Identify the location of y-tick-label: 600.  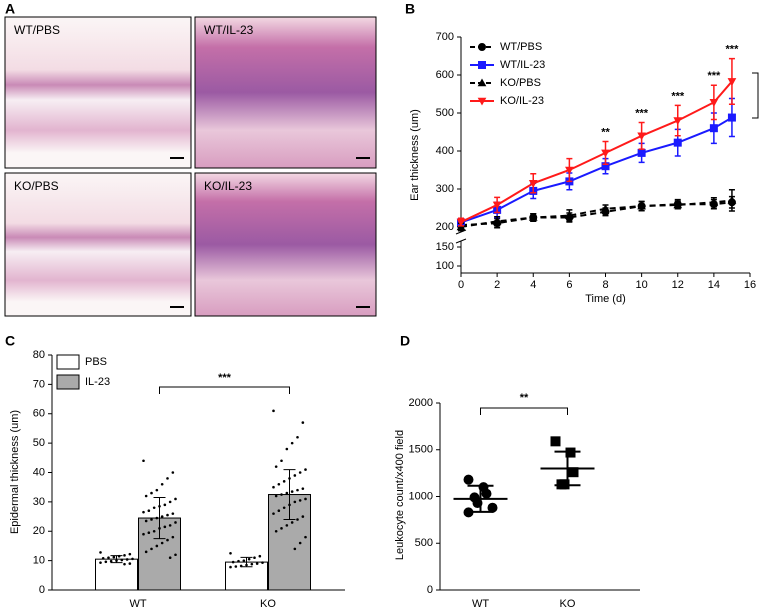
(445, 75).